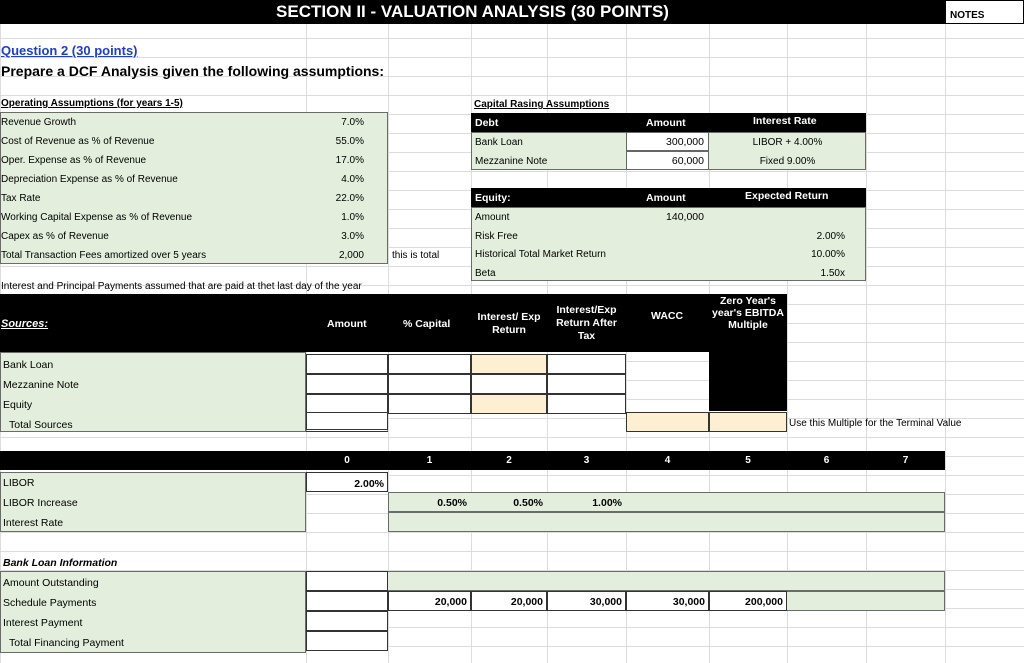  Describe the element at coordinates (748, 422) in the screenshot. I see `multiple-cell` at that location.